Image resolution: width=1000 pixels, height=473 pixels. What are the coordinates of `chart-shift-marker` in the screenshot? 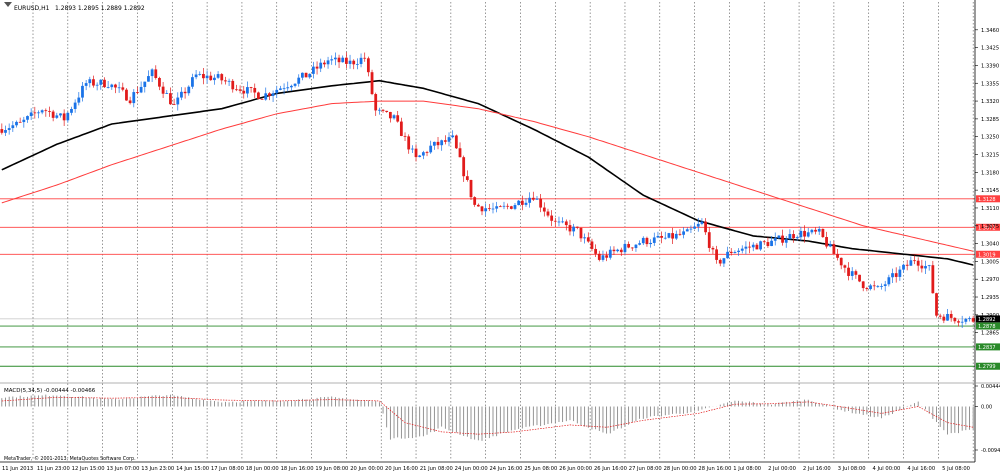 It's located at (8, 4).